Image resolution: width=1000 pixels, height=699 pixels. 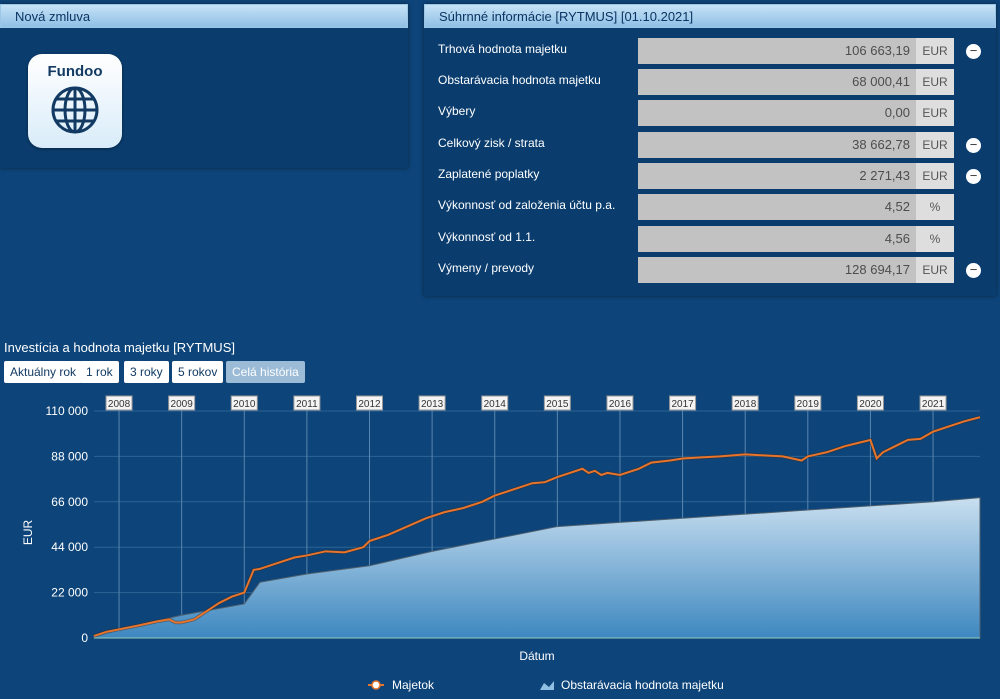 I want to click on legend-dot-marker, so click(x=376, y=685).